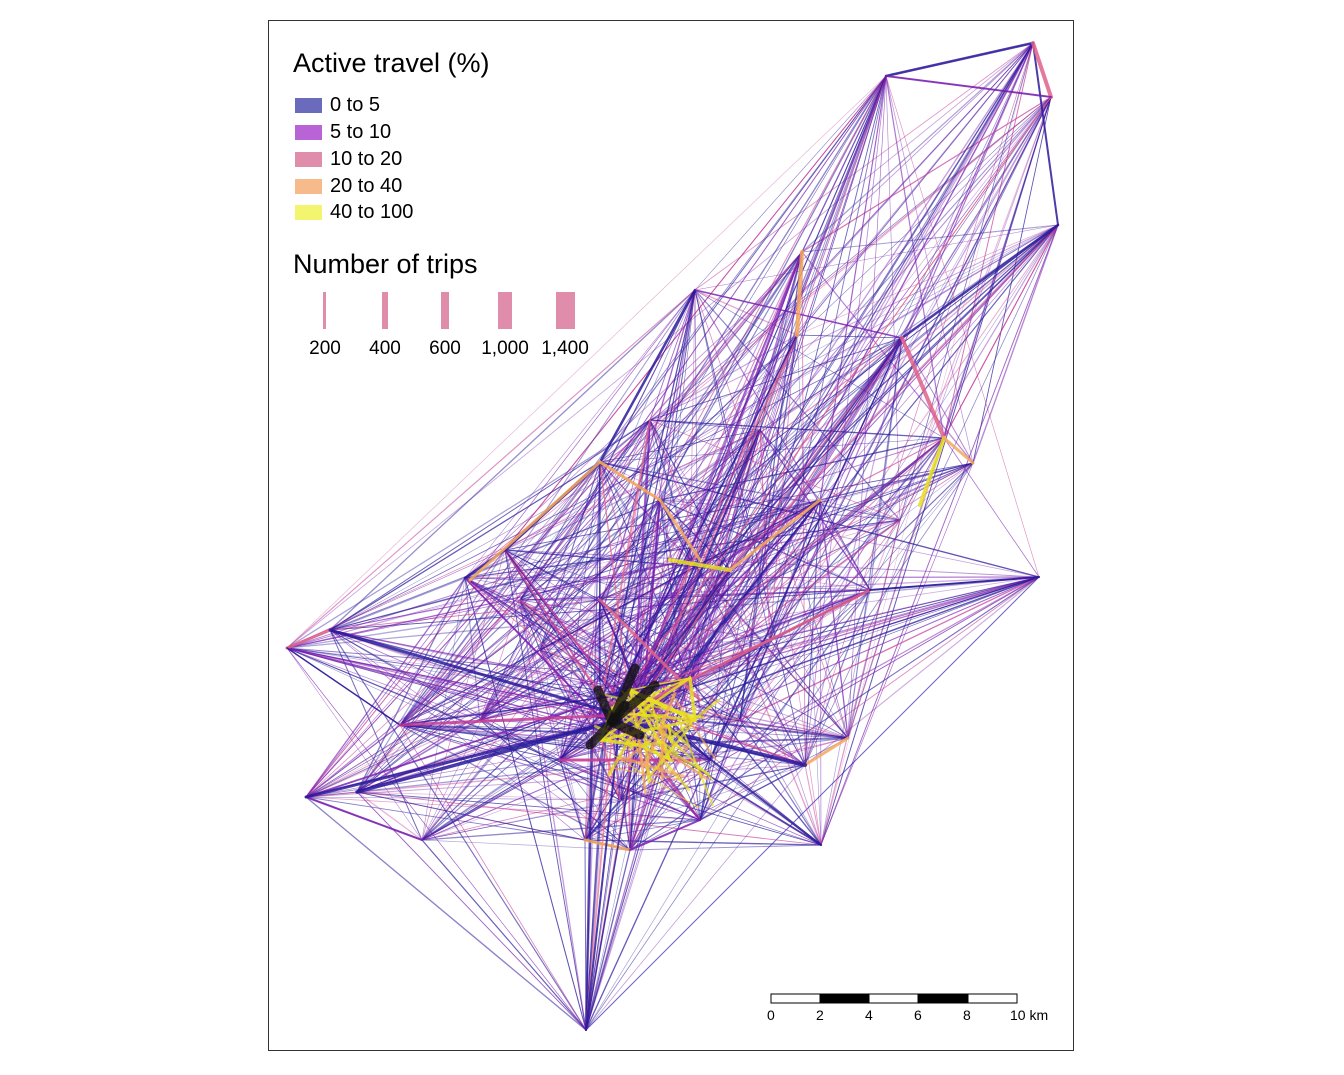 The height and width of the screenshot is (1075, 1344). What do you see at coordinates (348, 186) in the screenshot?
I see `color-legend-item-3: 20 to 40` at bounding box center [348, 186].